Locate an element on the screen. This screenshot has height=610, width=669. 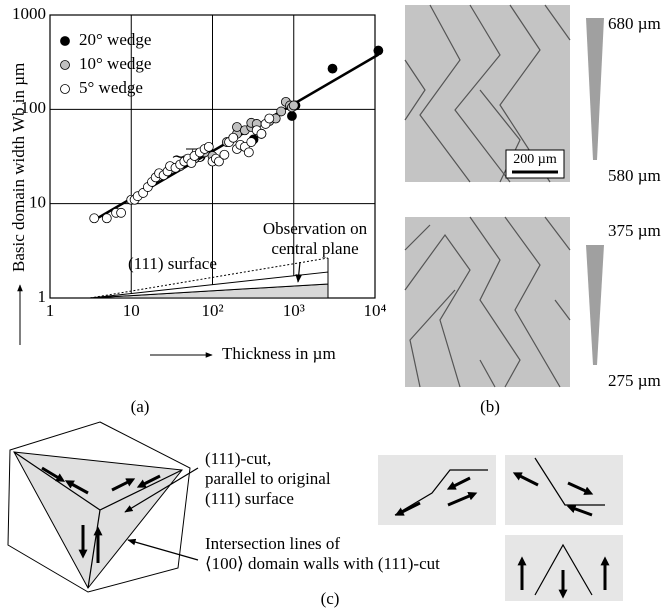
cube-label: Intersection lines of is located at coordinates (272, 543).